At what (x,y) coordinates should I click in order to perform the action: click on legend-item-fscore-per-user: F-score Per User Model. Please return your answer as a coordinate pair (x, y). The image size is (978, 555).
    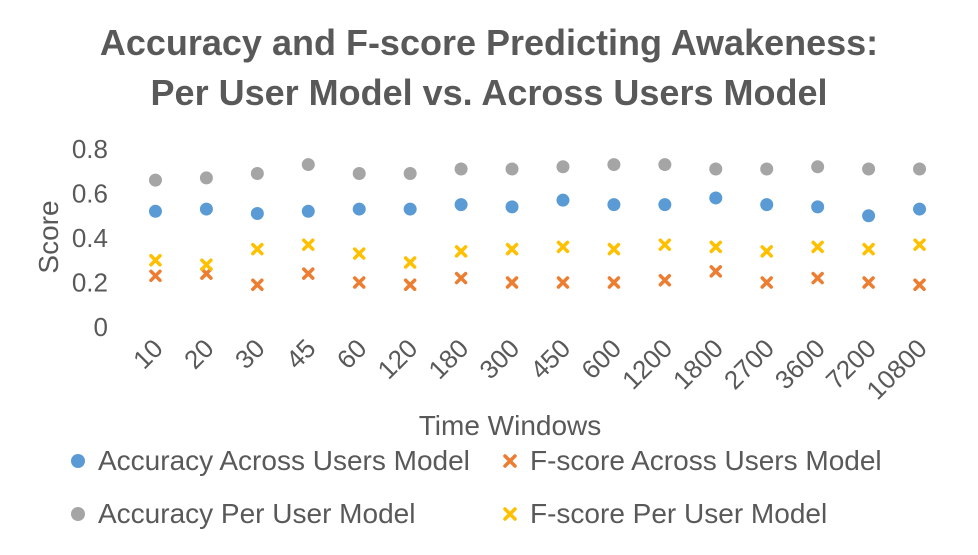
    Looking at the image, I should click on (663, 514).